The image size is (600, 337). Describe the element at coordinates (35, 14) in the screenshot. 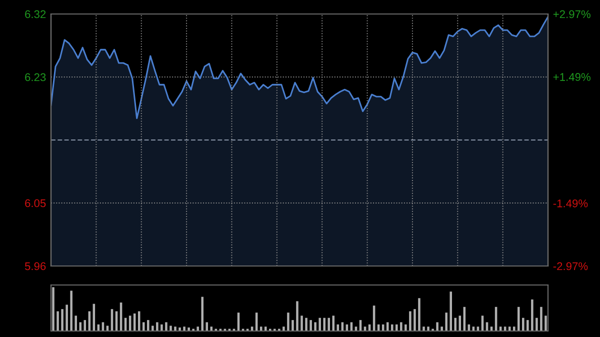

I see `y-tick-label: 6.32` at that location.